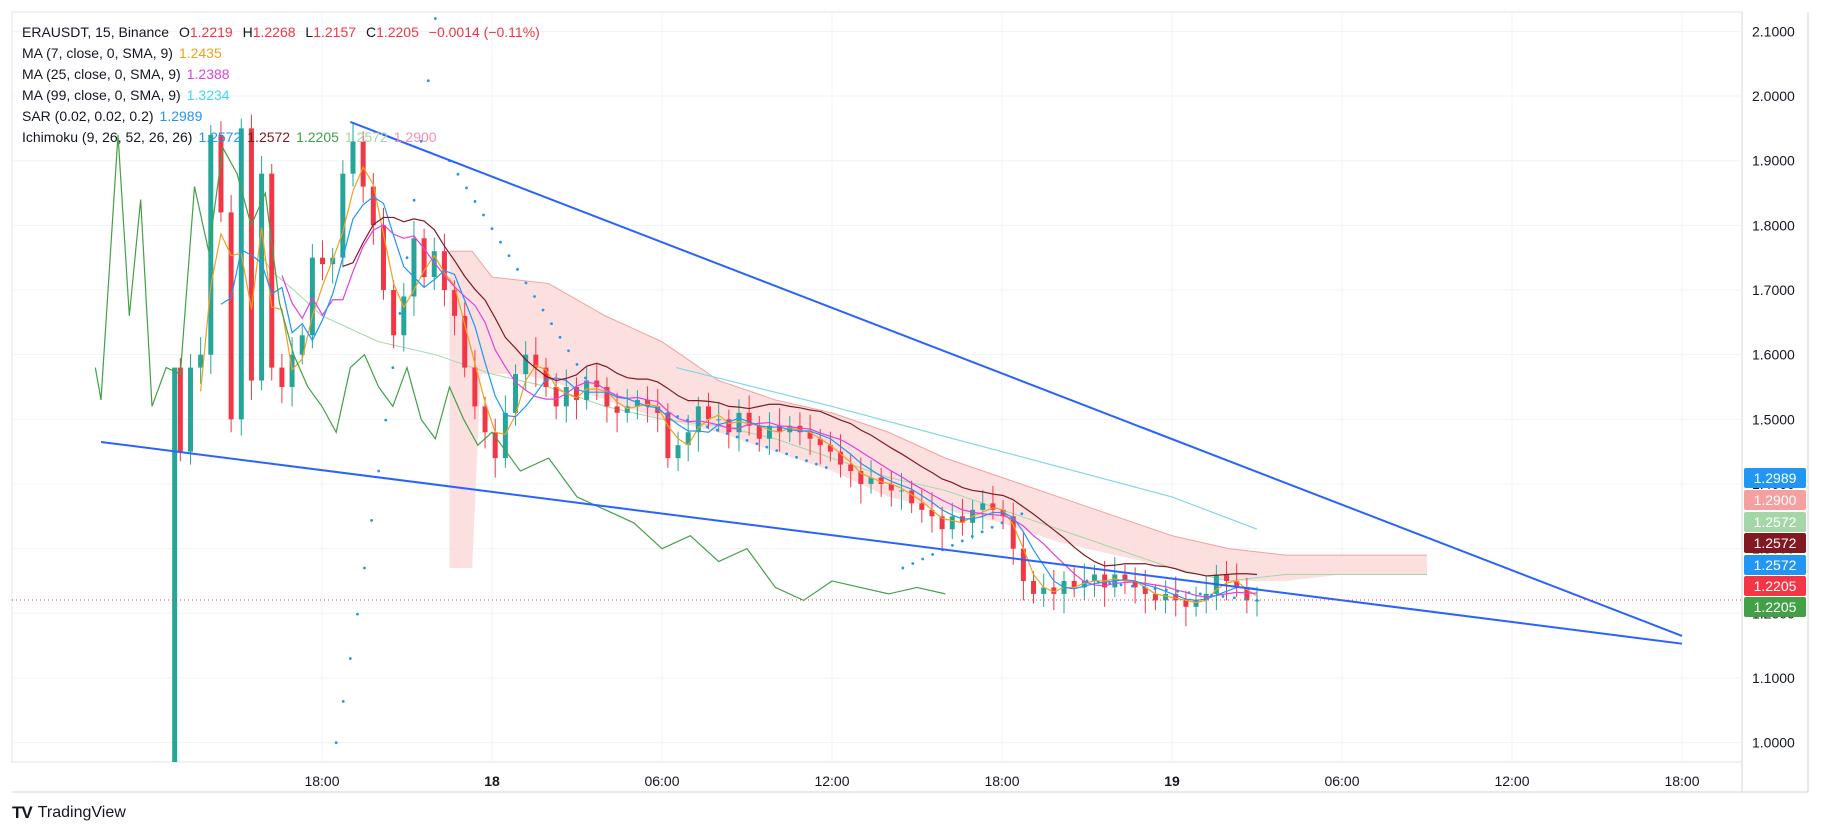 This screenshot has height=835, width=1821. What do you see at coordinates (284, 53) in the screenshot?
I see `indicator-row: MA (7, close, 0, SMA, 9) 1.2435` at bounding box center [284, 53].